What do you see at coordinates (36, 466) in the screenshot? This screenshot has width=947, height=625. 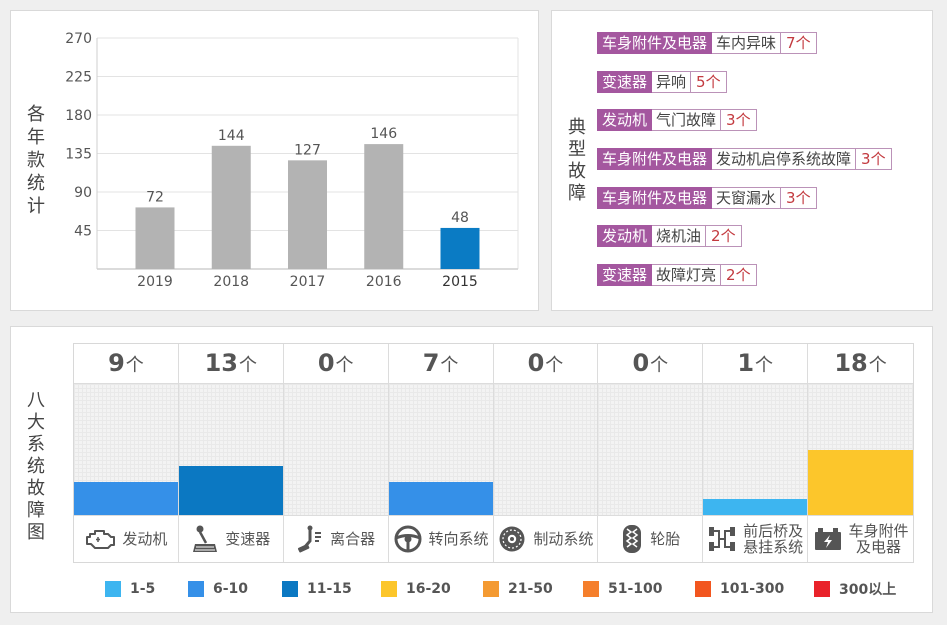 I see `system-faults-title: 八大系统故障图` at bounding box center [36, 466].